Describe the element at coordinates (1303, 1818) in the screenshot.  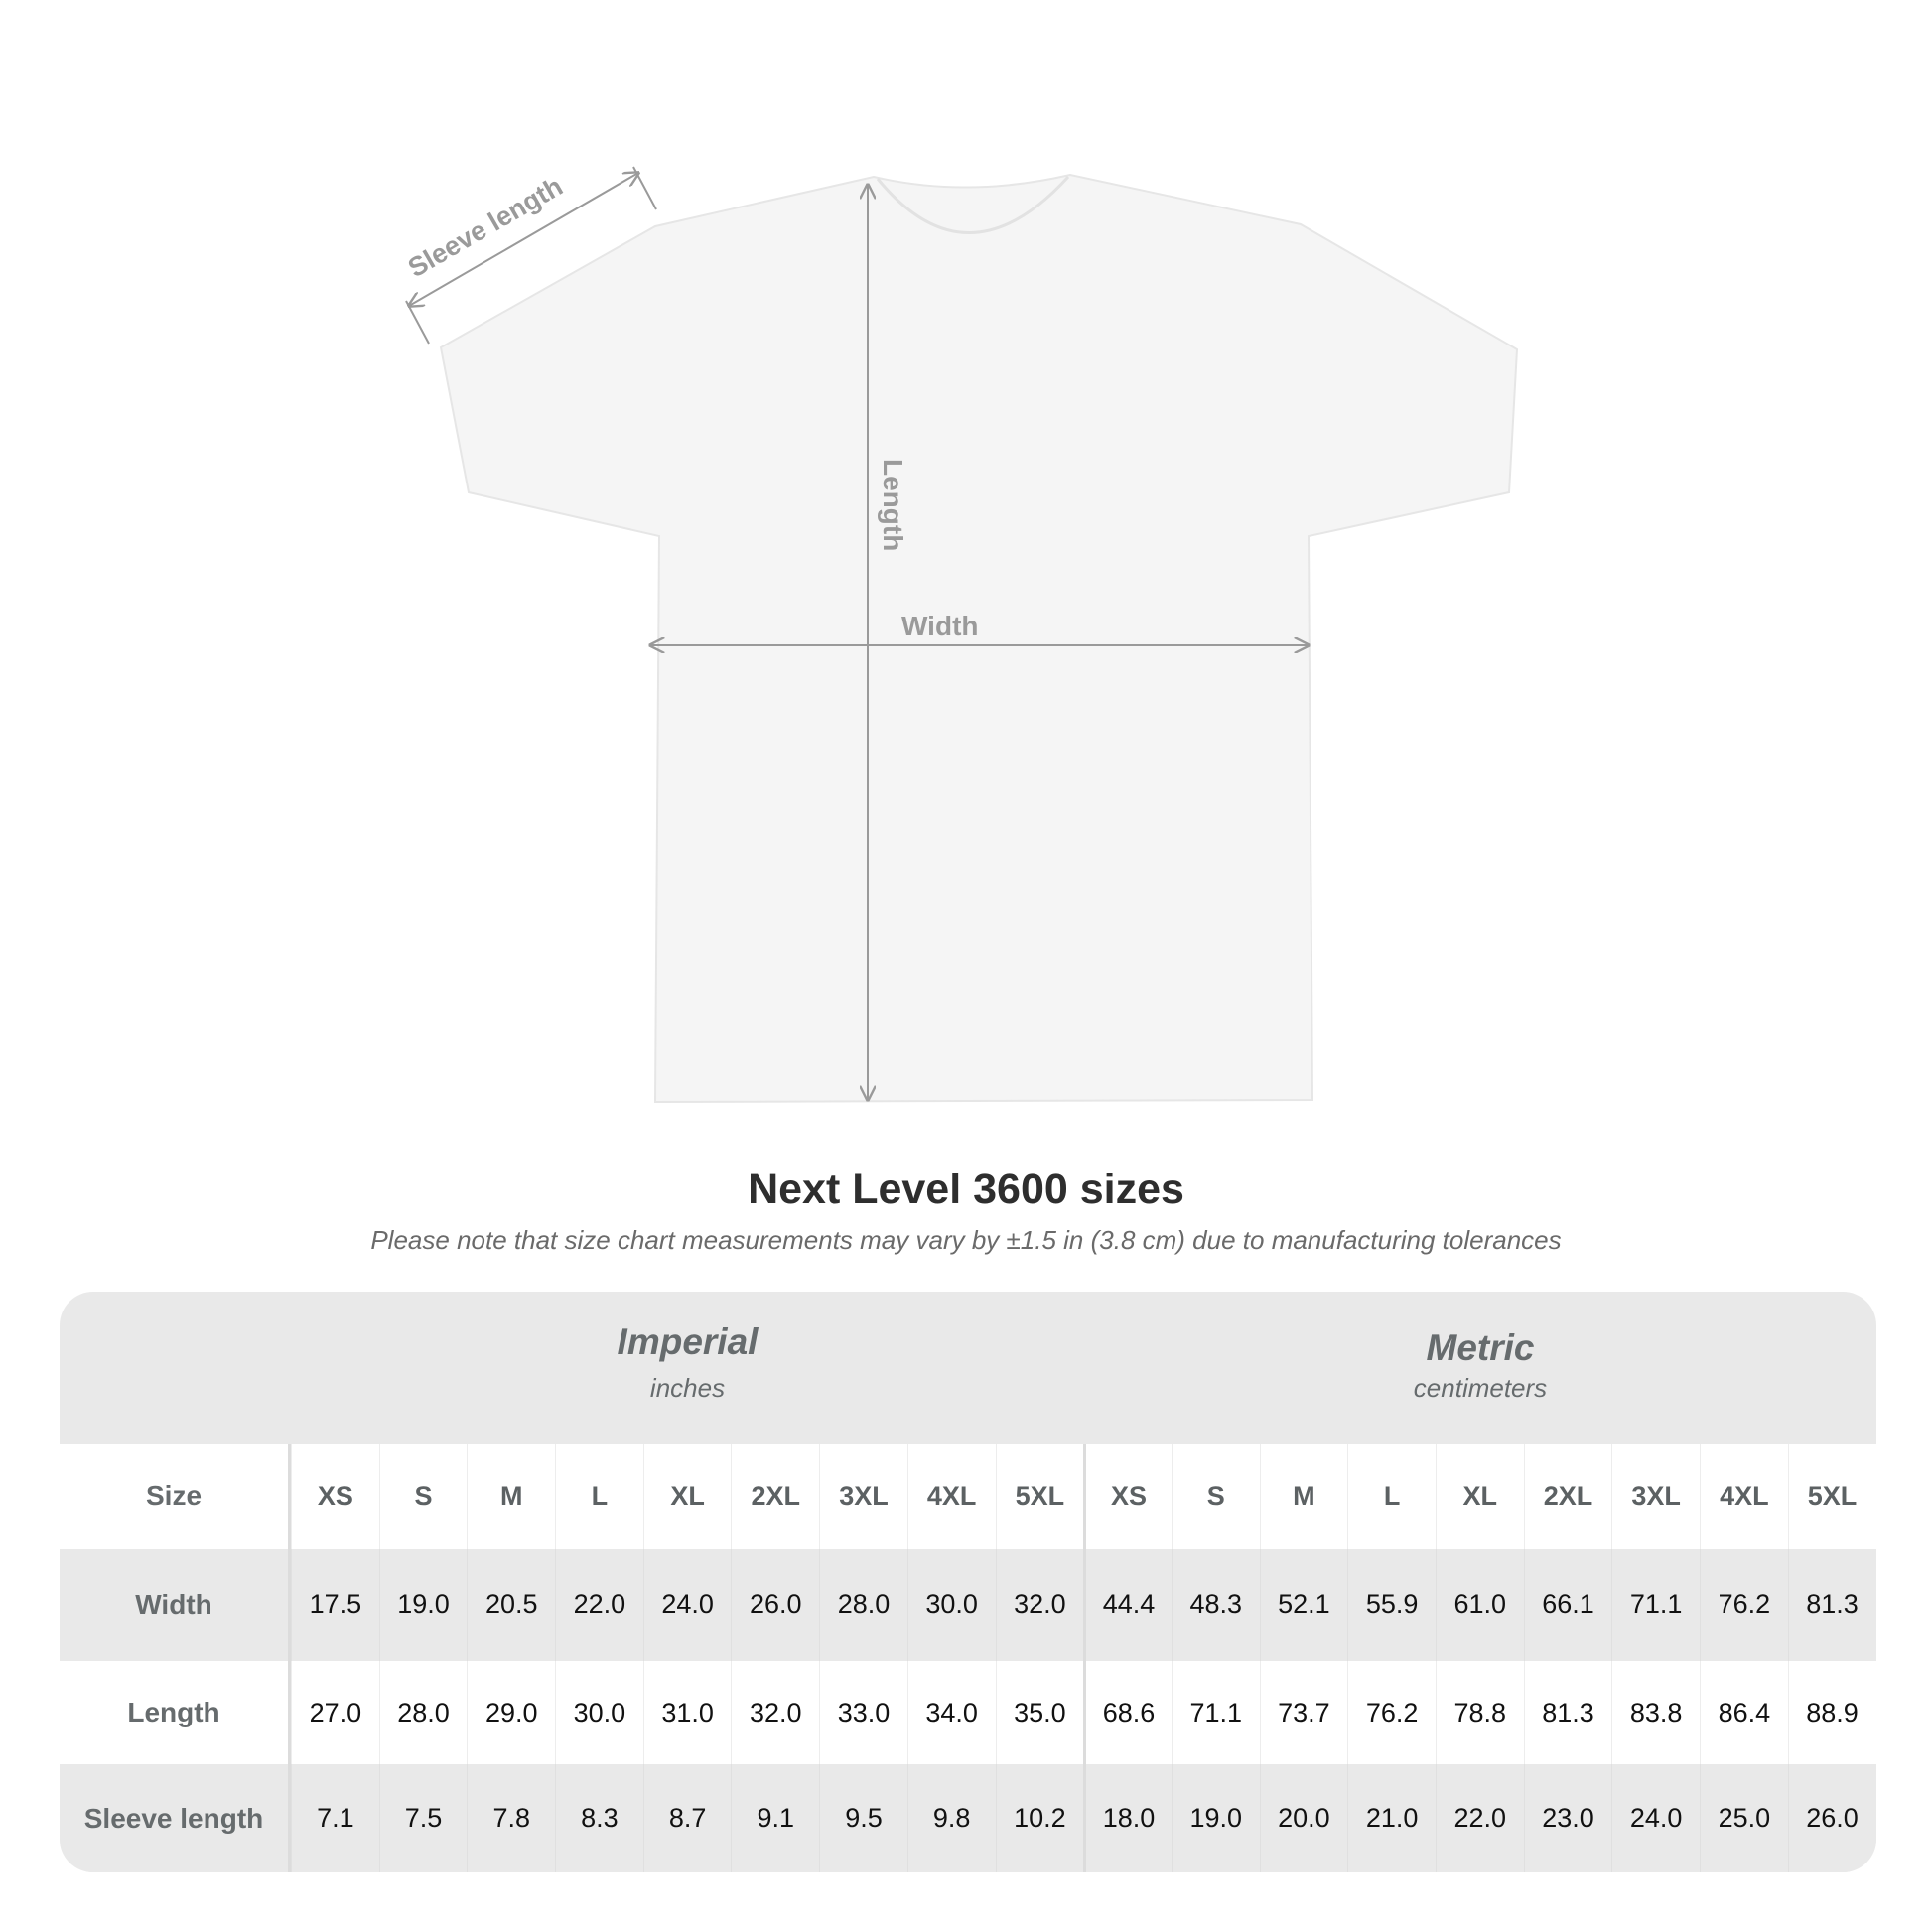
I see `table-cell: 20.0` at that location.